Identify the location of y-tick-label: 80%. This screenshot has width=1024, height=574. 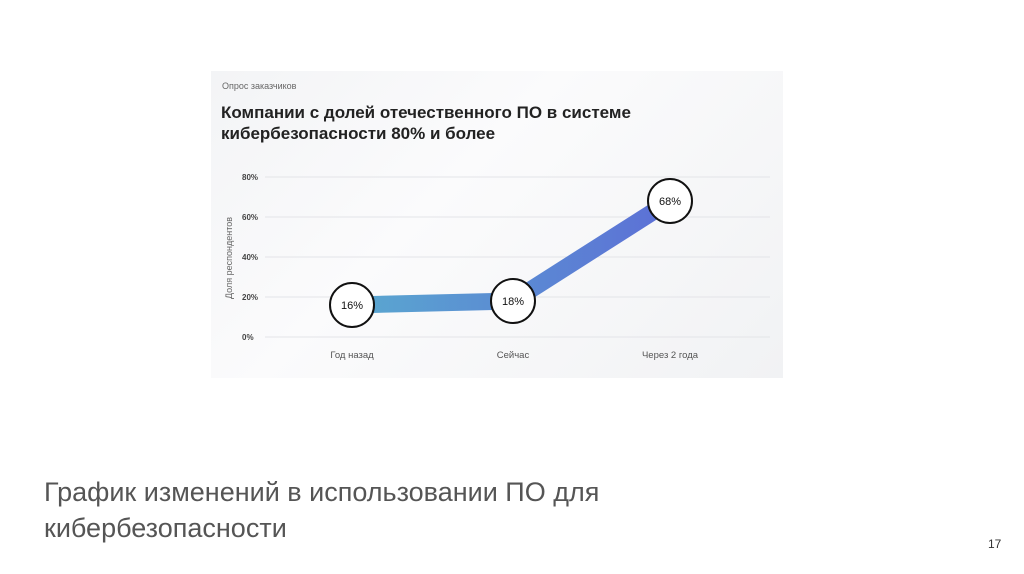
(250, 177).